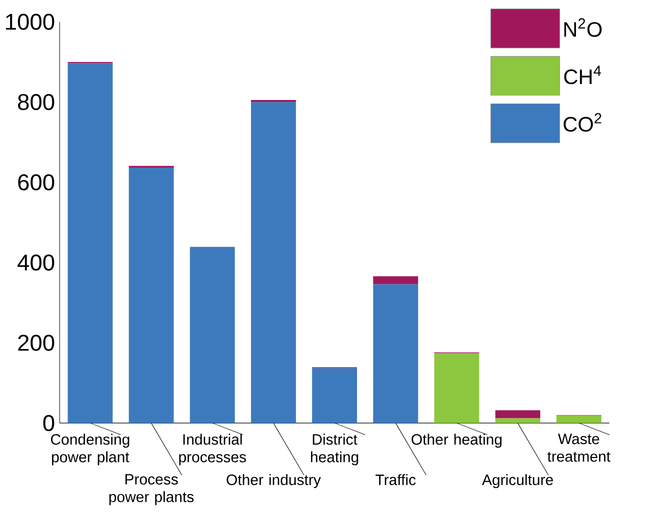  What do you see at coordinates (36, 342) in the screenshot?
I see `y-tick-label: 200` at bounding box center [36, 342].